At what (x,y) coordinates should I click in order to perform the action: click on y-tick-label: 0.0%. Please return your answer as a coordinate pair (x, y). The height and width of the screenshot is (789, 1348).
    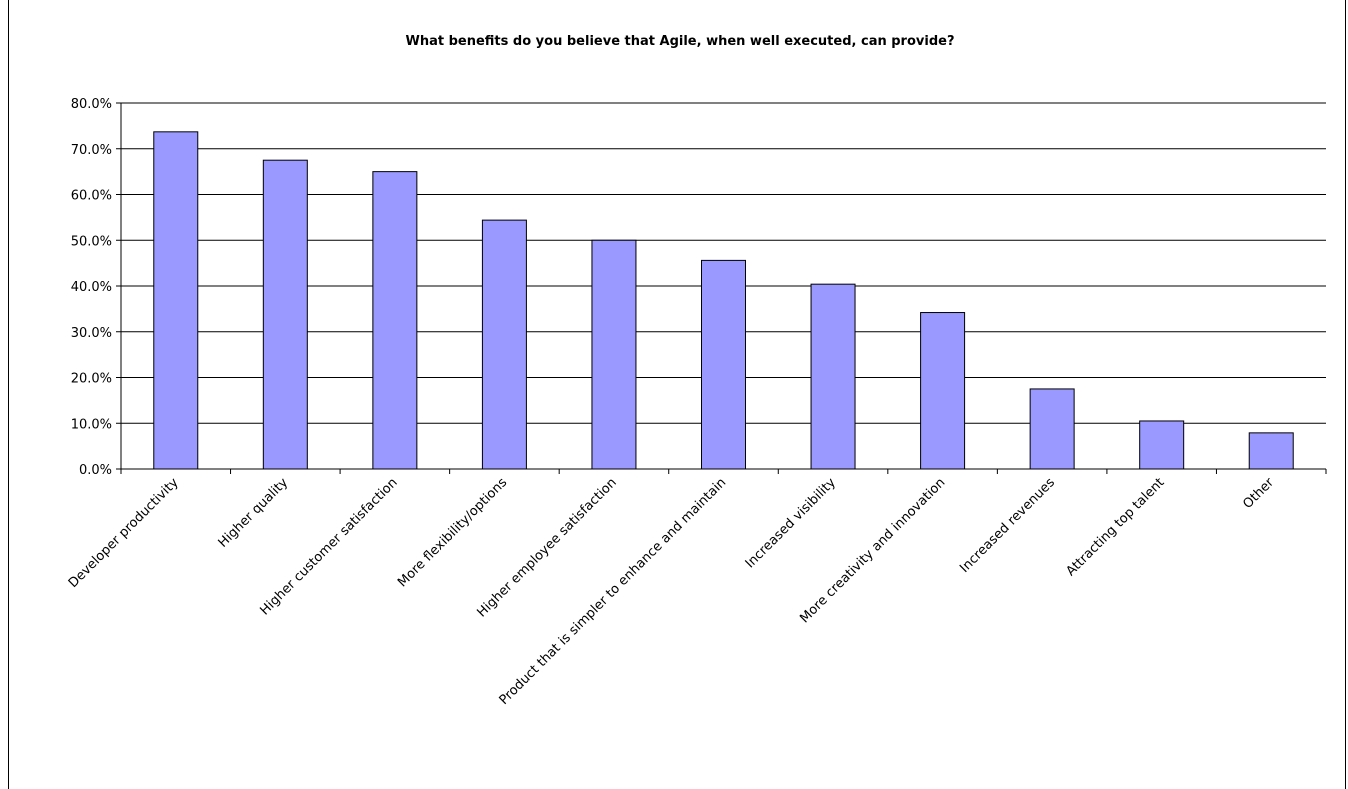
    Looking at the image, I should click on (95, 470).